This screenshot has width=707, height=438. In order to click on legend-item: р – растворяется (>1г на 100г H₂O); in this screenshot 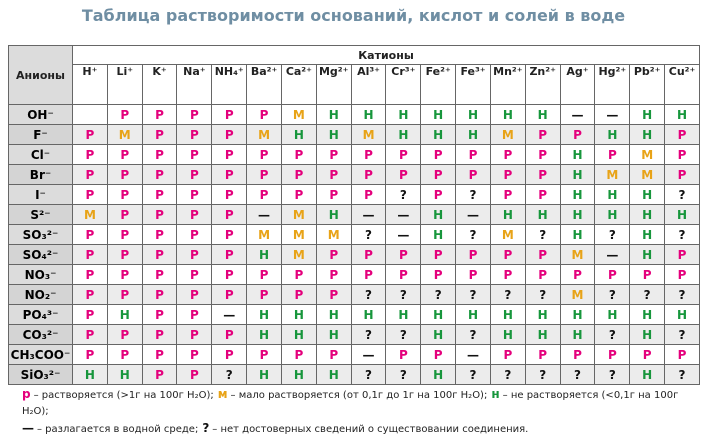, I will do `click(118, 394)`.